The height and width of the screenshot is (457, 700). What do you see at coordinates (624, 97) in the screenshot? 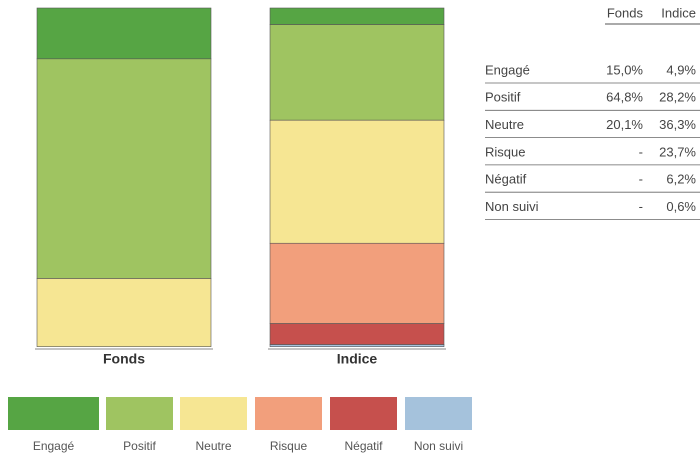
I see `table-value: 64,8%` at bounding box center [624, 97].